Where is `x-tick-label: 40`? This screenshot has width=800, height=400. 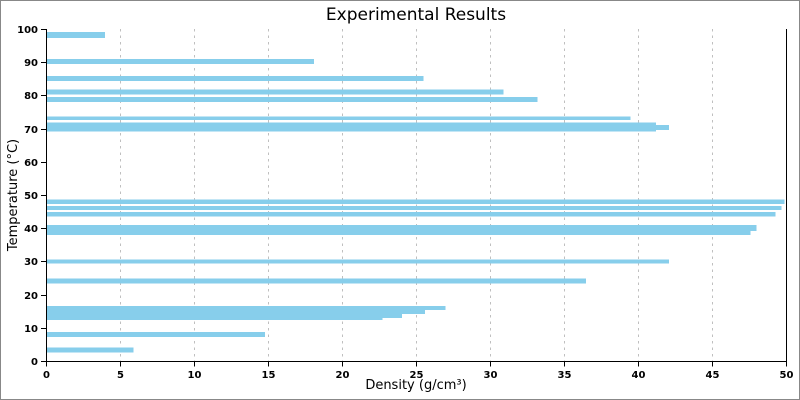
x-tick-label: 40 is located at coordinates (639, 375).